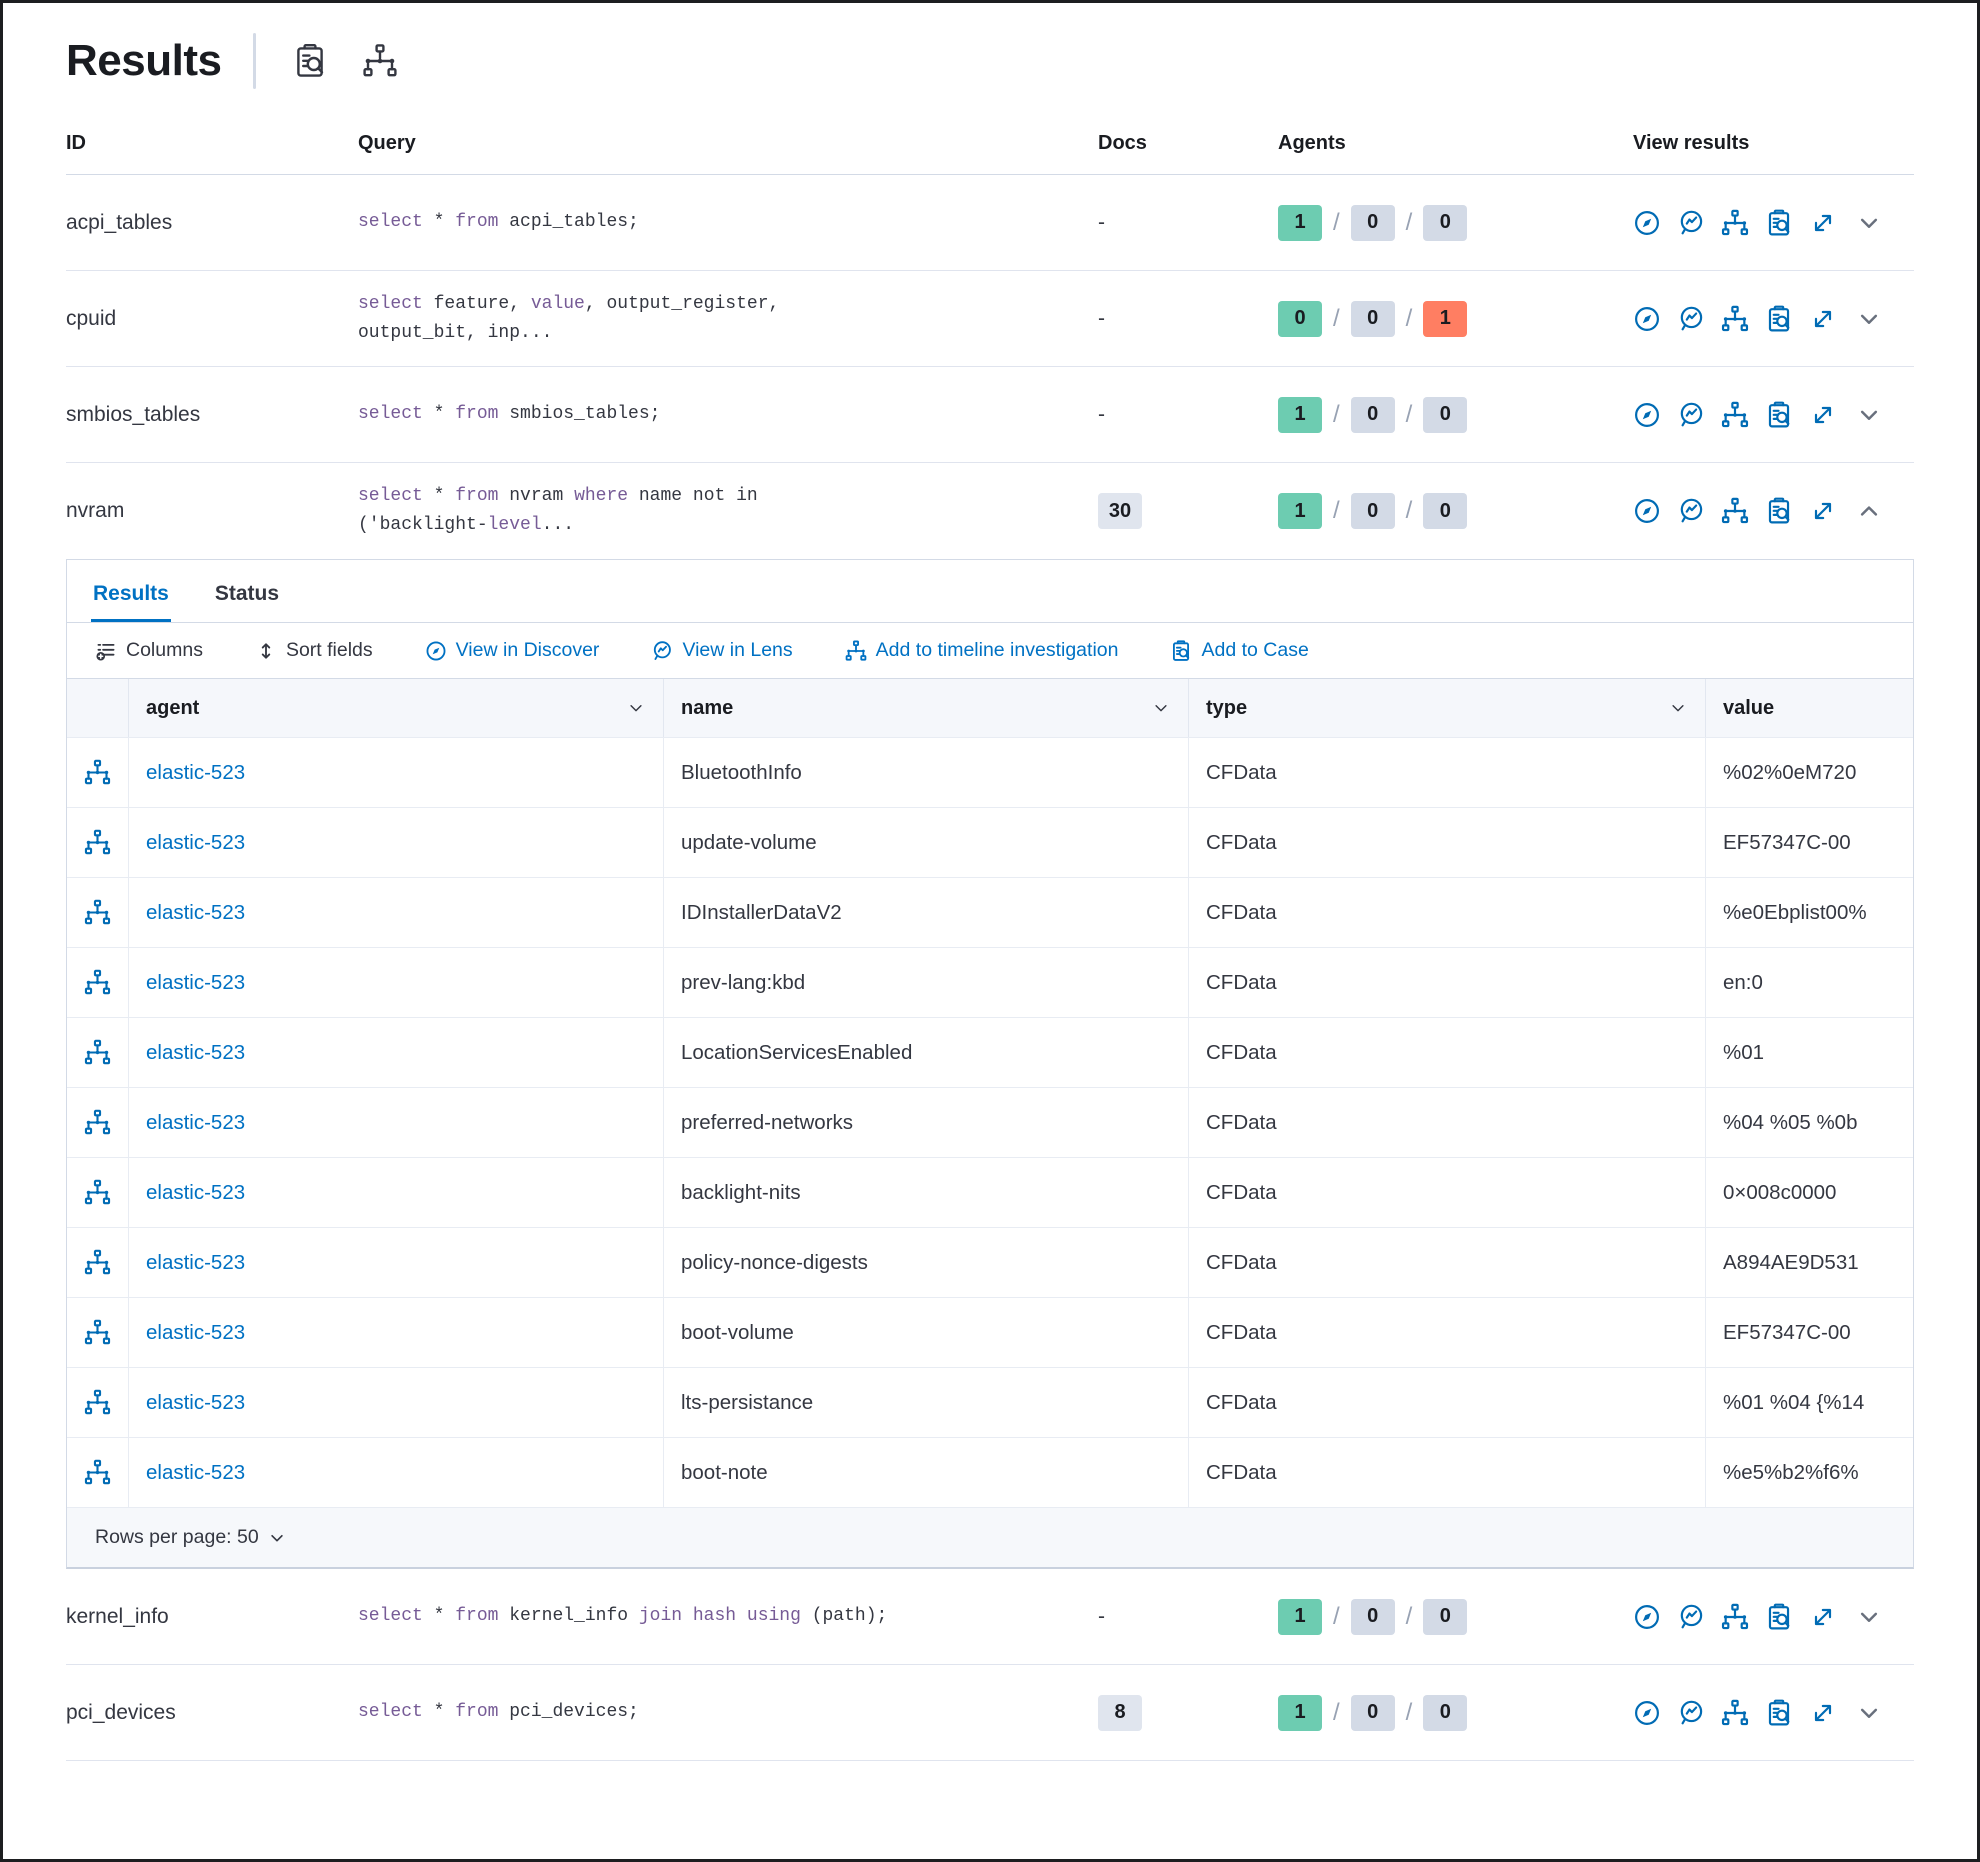 This screenshot has height=1862, width=1980. I want to click on discover-icon, so click(1647, 222).